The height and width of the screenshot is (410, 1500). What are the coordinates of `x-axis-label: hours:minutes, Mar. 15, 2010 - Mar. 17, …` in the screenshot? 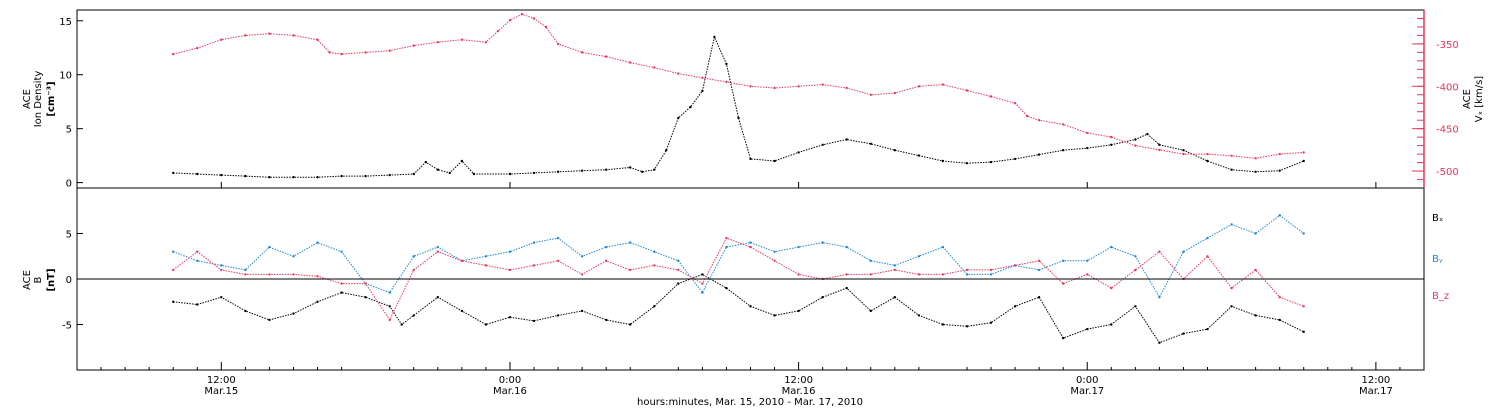 It's located at (750, 402).